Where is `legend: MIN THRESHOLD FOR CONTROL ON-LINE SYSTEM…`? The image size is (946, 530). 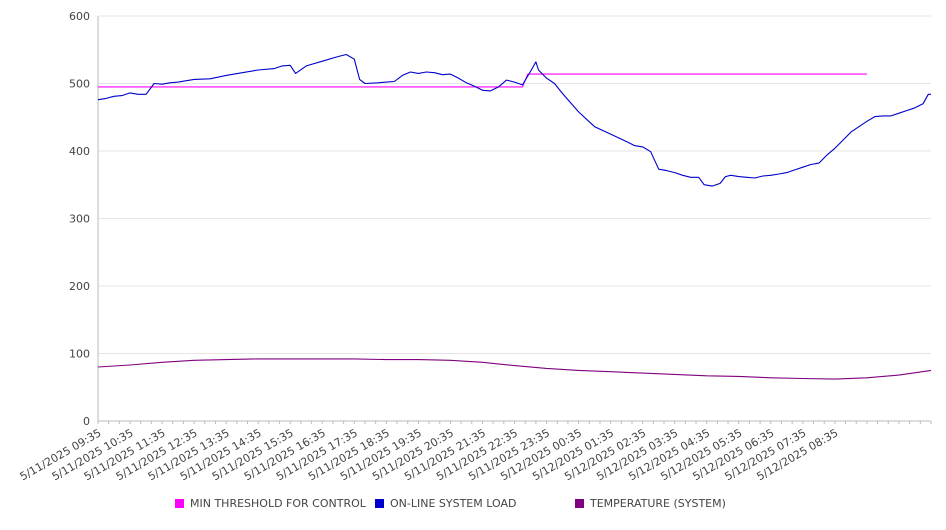 legend: MIN THRESHOLD FOR CONTROL ON-LINE SYSTEM… is located at coordinates (473, 506).